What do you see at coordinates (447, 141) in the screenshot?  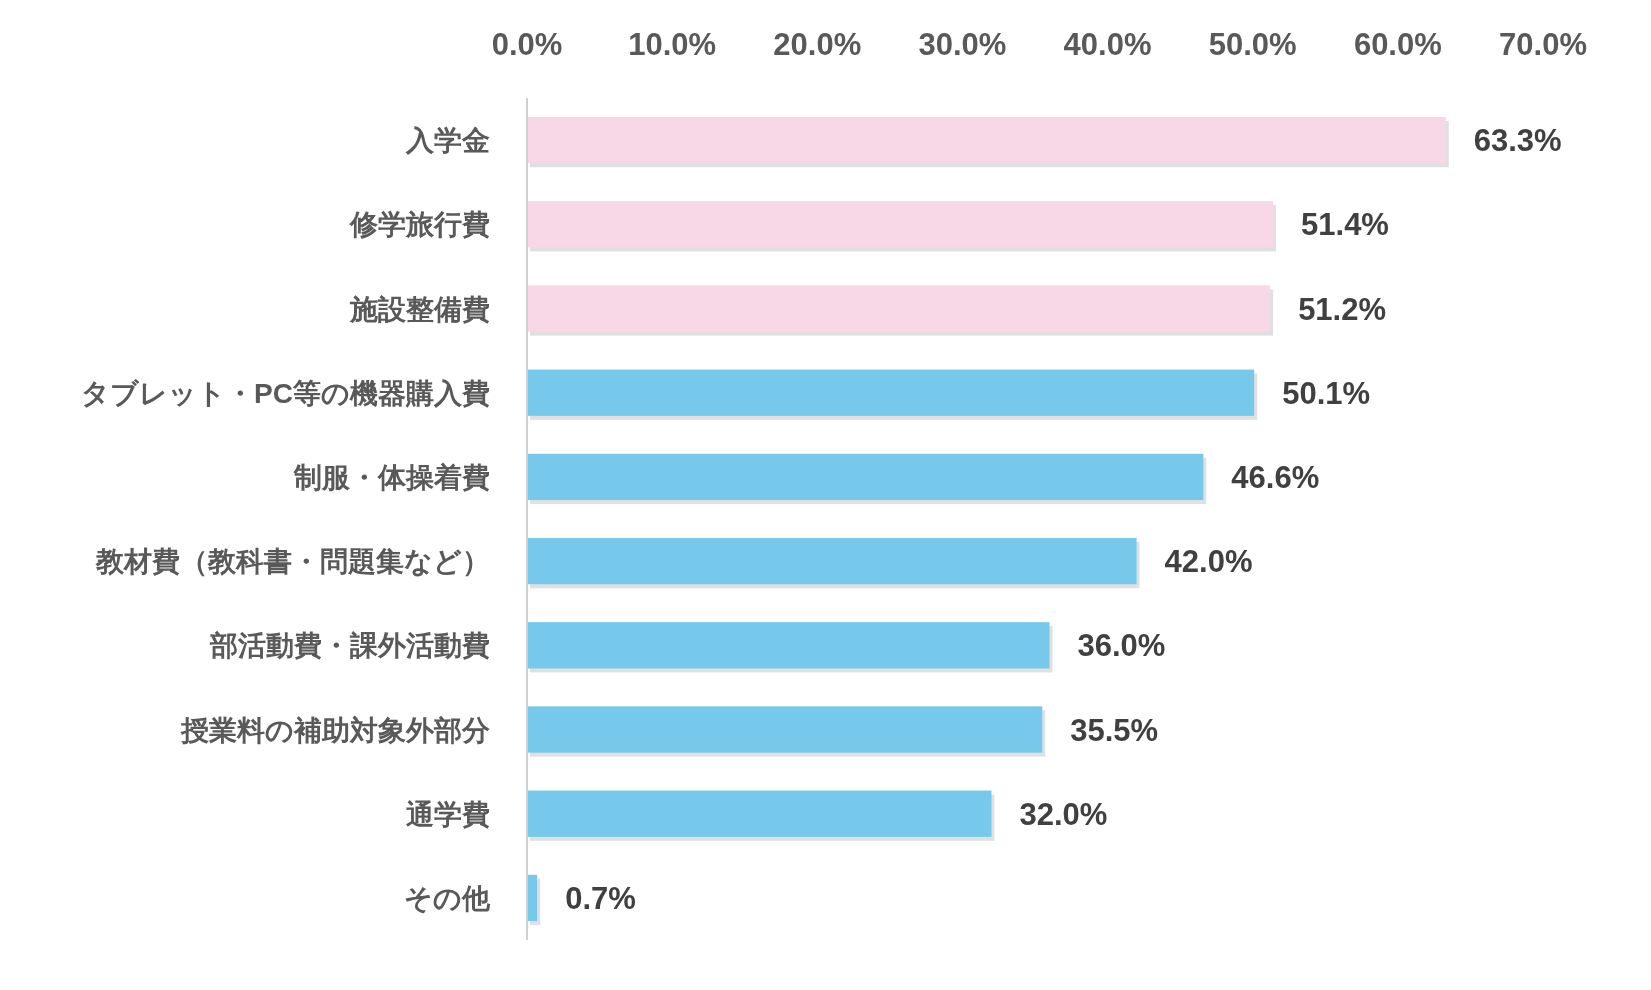 I see `y-tick-label: 入学金` at bounding box center [447, 141].